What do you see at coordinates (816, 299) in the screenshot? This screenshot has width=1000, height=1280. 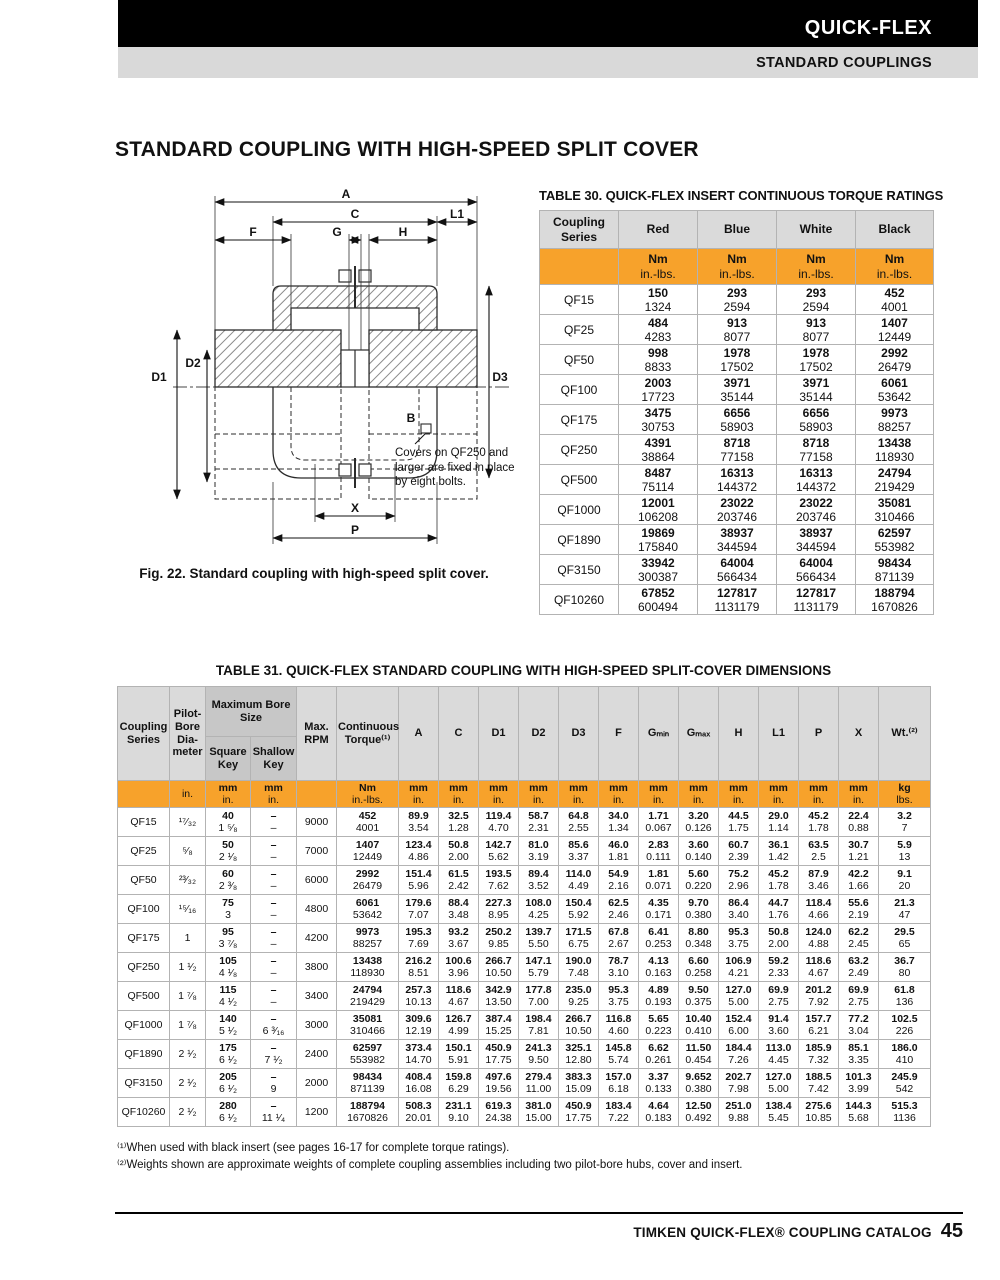 I see `torque-value-cell: 293 2594` at bounding box center [816, 299].